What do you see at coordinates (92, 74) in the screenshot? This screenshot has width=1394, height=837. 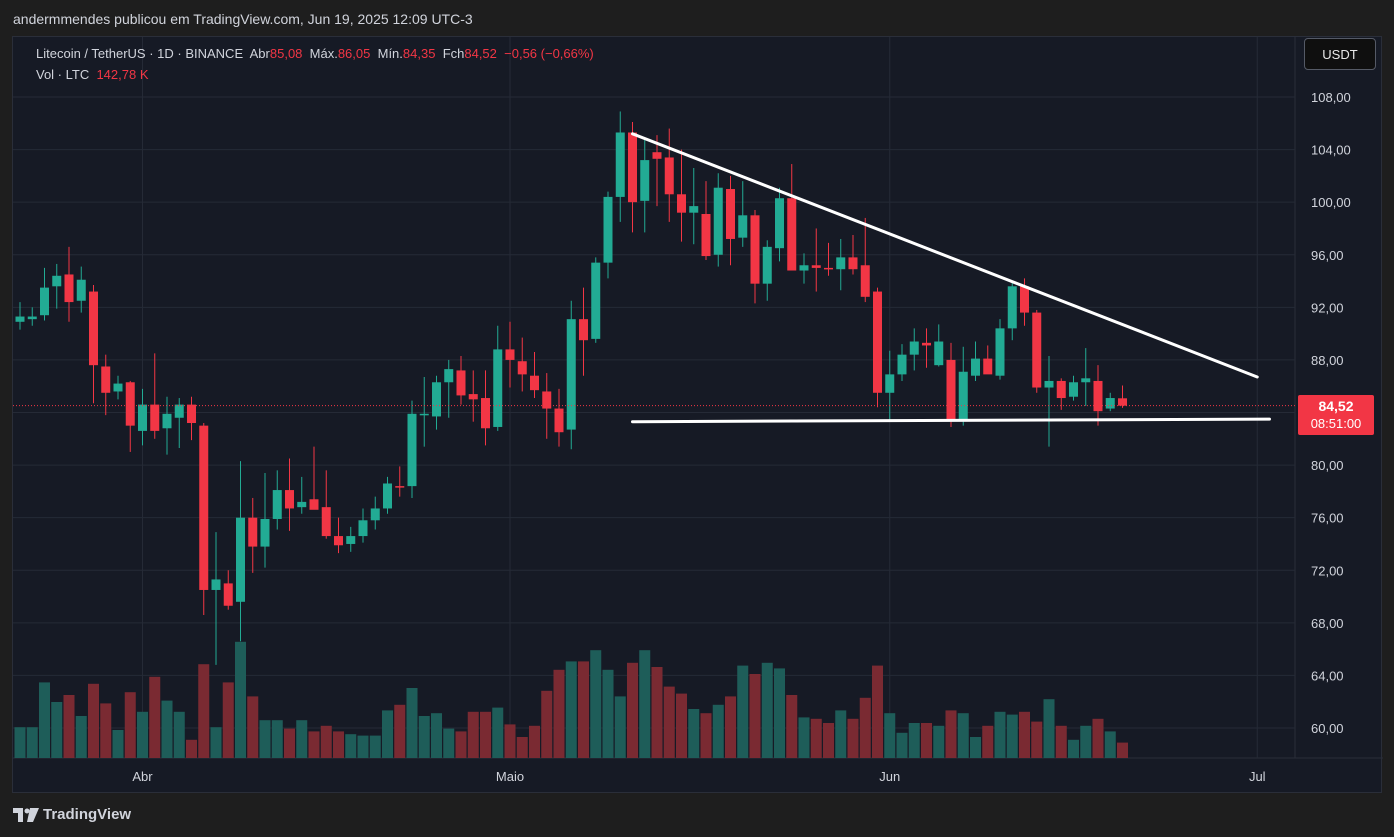 I see `volume-legend: Vol · LTC 142,78 K` at bounding box center [92, 74].